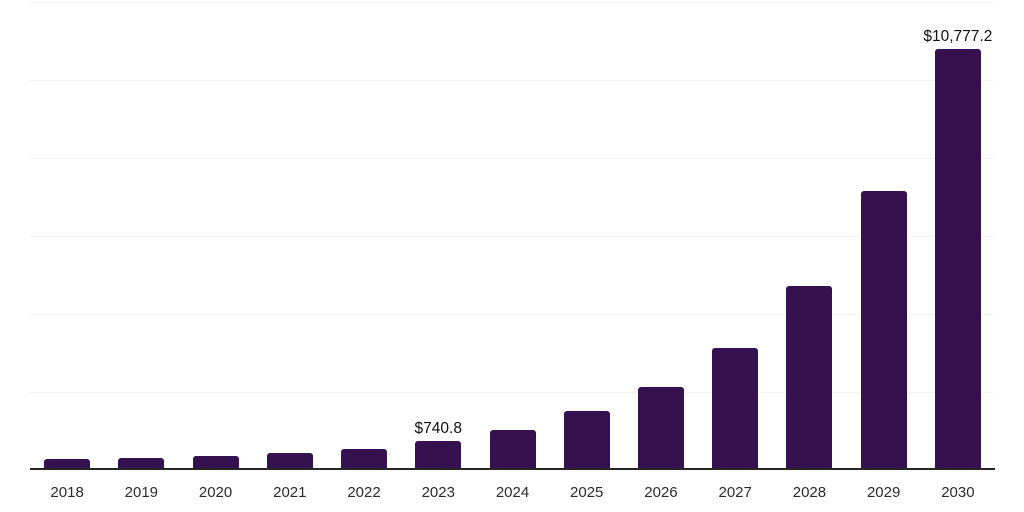  Describe the element at coordinates (438, 428) in the screenshot. I see `data-label-2023: $740.8` at that location.